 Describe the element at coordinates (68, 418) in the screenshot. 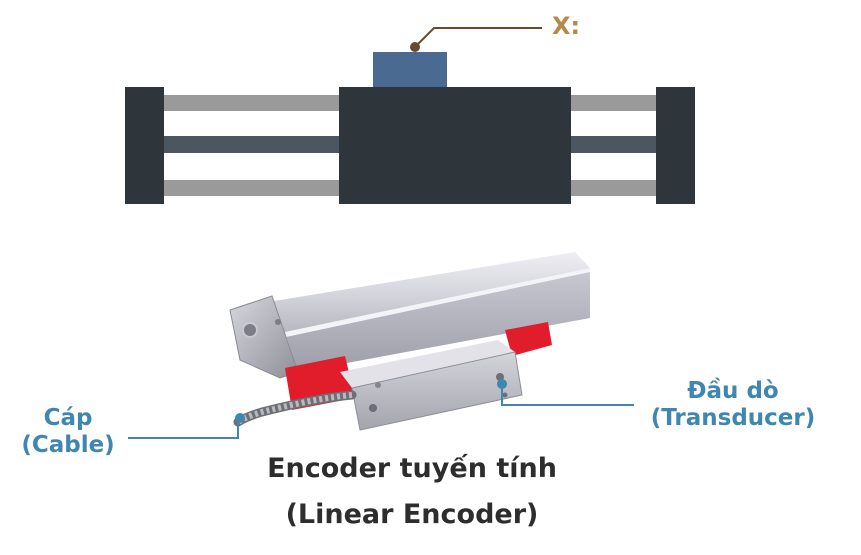

I see `cable-label-line1: Cáp` at that location.